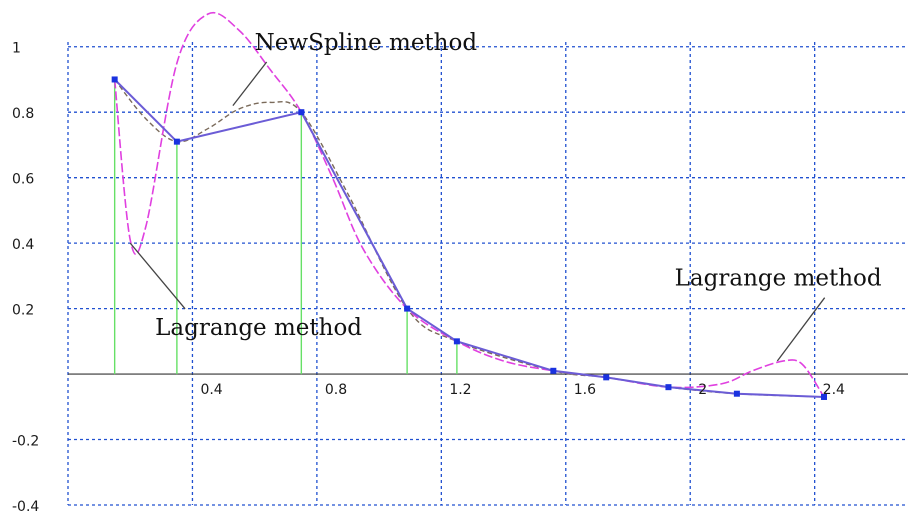 Image resolution: width=914 pixels, height=516 pixels. What do you see at coordinates (16, 49) in the screenshot?
I see `y-tick-label-6: 1` at bounding box center [16, 49].